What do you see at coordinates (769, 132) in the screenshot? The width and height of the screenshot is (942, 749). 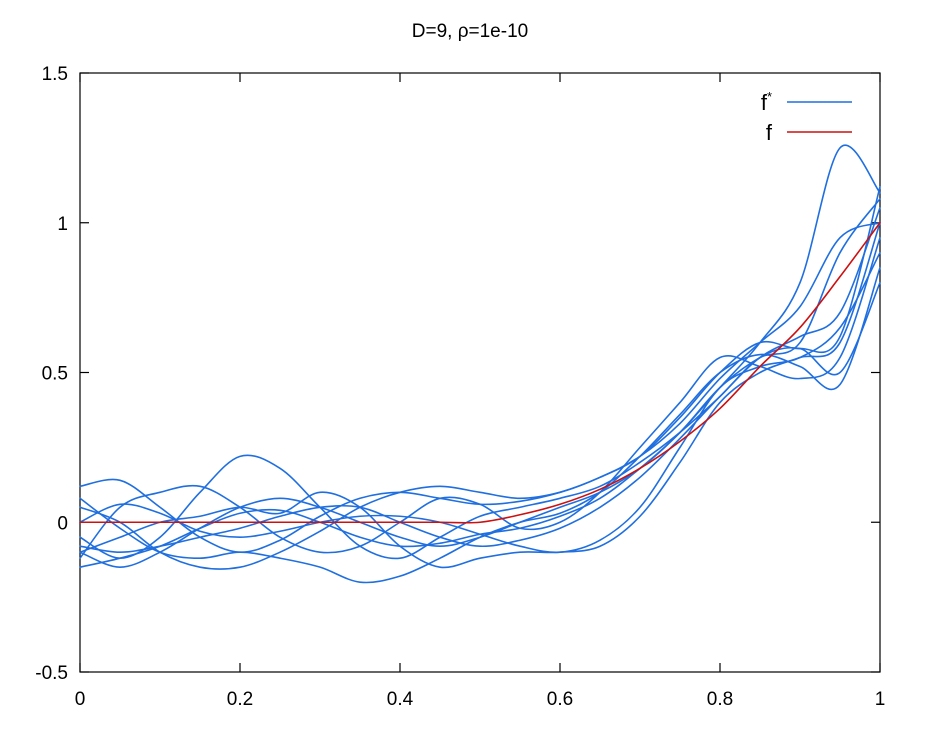 I see `legend-label: f` at bounding box center [769, 132].